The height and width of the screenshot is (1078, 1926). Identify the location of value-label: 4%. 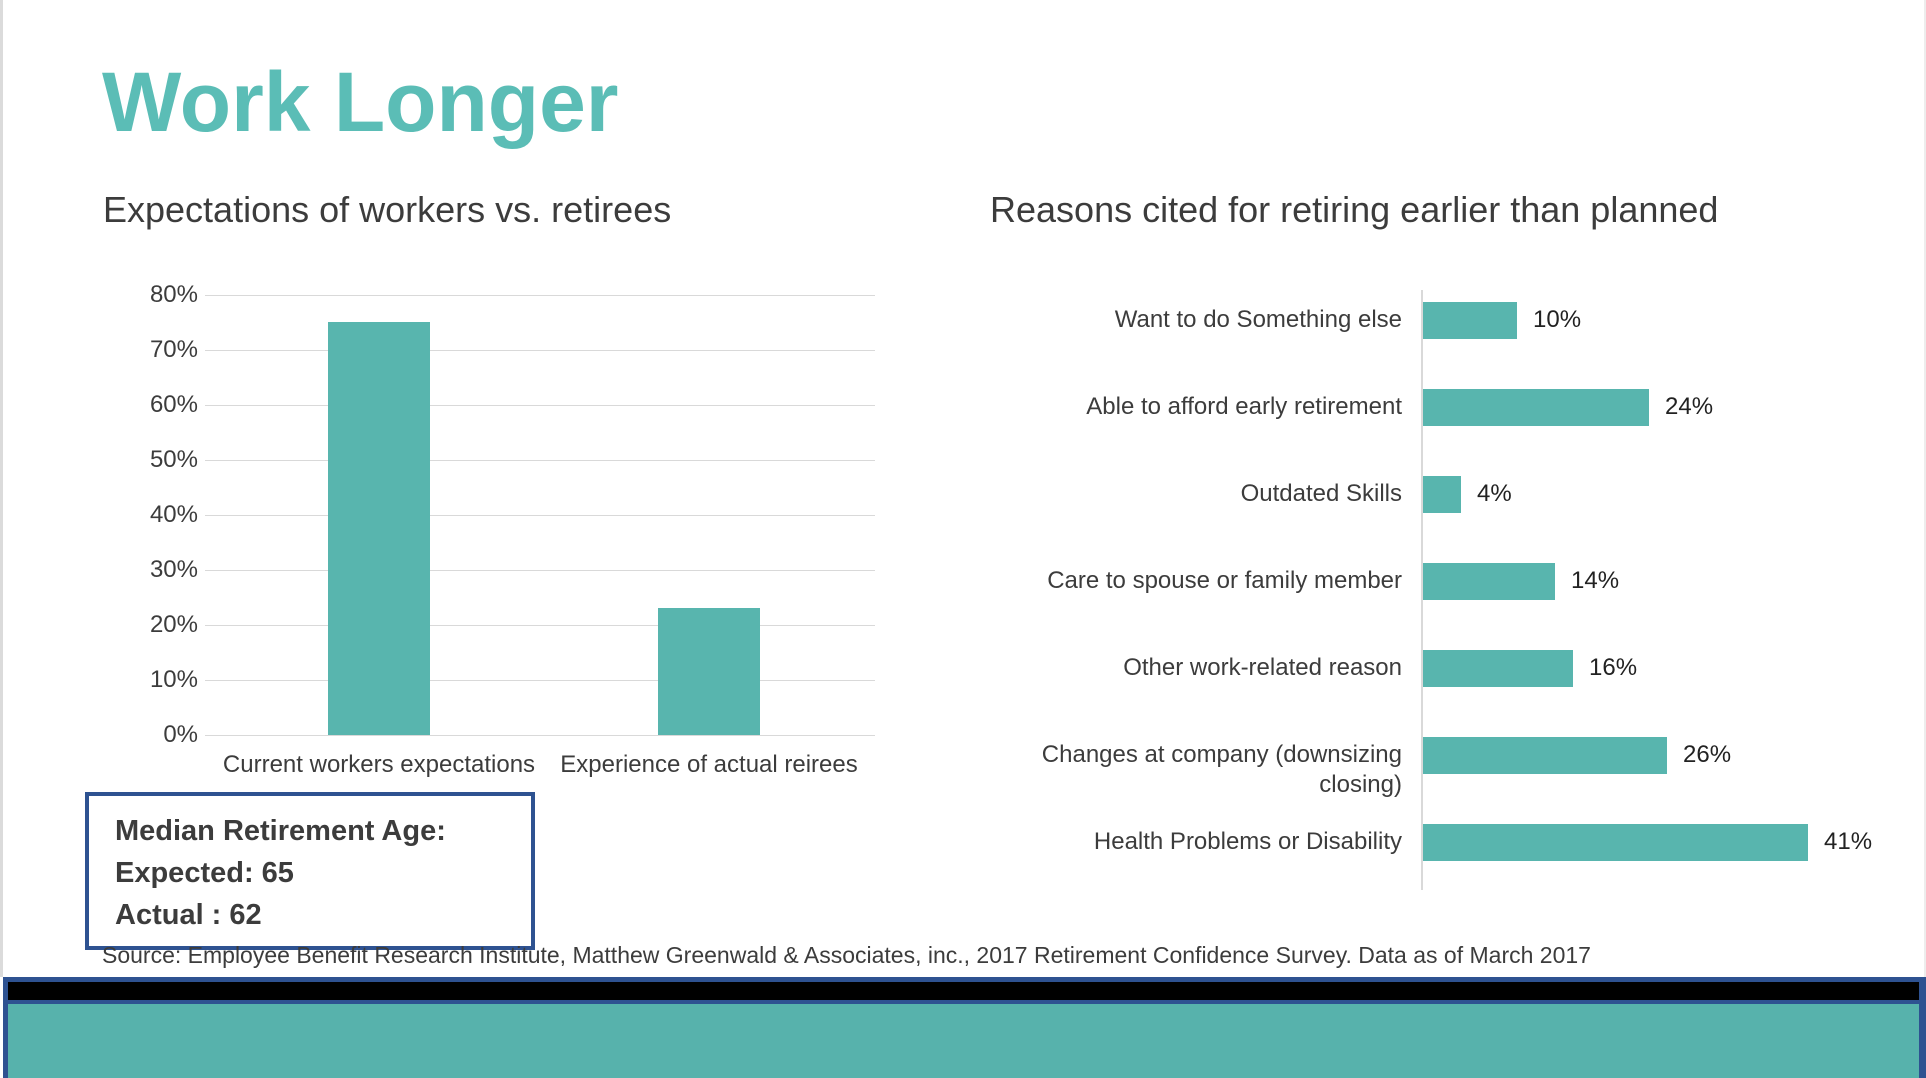
(1494, 493).